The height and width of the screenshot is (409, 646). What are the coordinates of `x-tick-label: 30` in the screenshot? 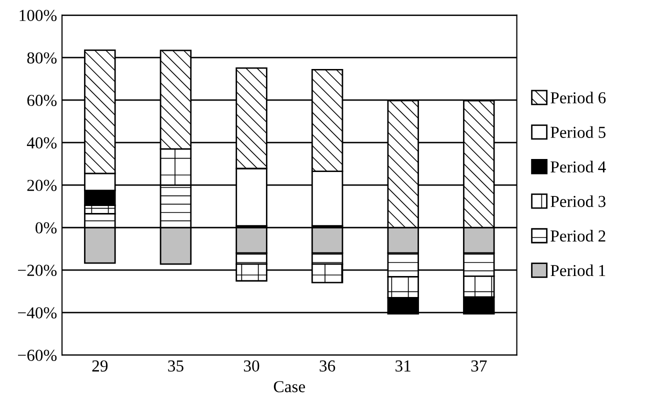 It's located at (252, 366).